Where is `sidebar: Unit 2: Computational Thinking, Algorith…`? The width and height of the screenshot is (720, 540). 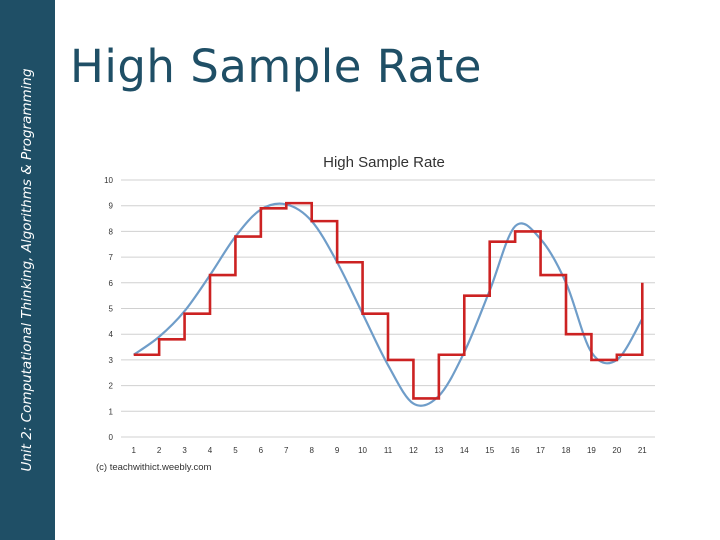 sidebar: Unit 2: Computational Thinking, Algorith… is located at coordinates (27, 270).